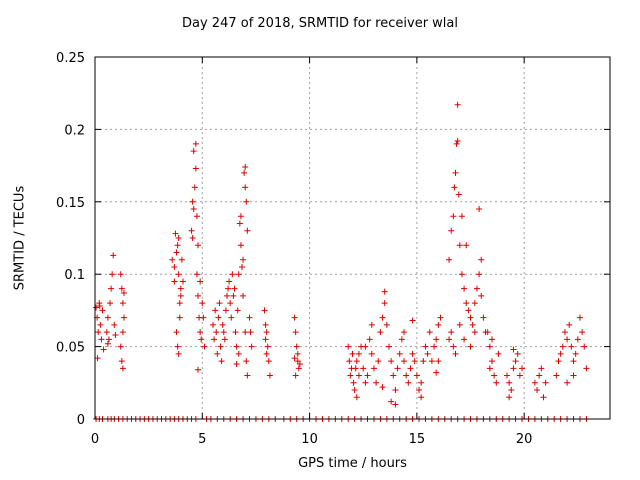  Describe the element at coordinates (202, 439) in the screenshot. I see `x-tick-label: 5` at that location.